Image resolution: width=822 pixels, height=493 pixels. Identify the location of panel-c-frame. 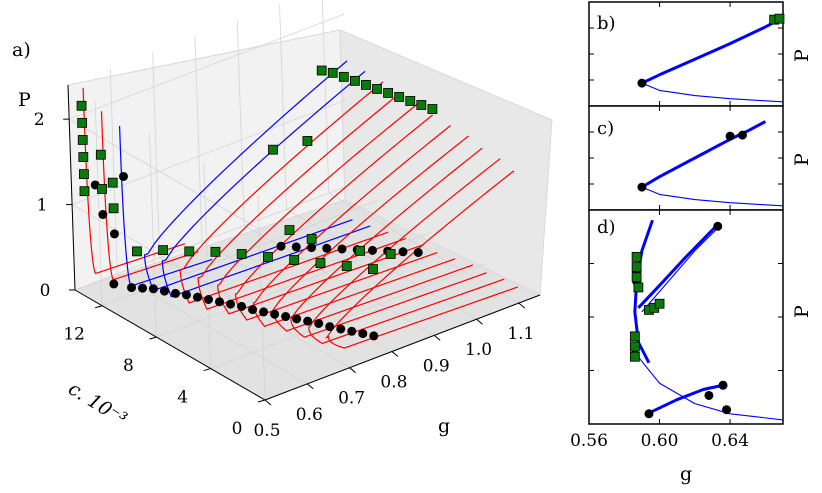
(686, 158).